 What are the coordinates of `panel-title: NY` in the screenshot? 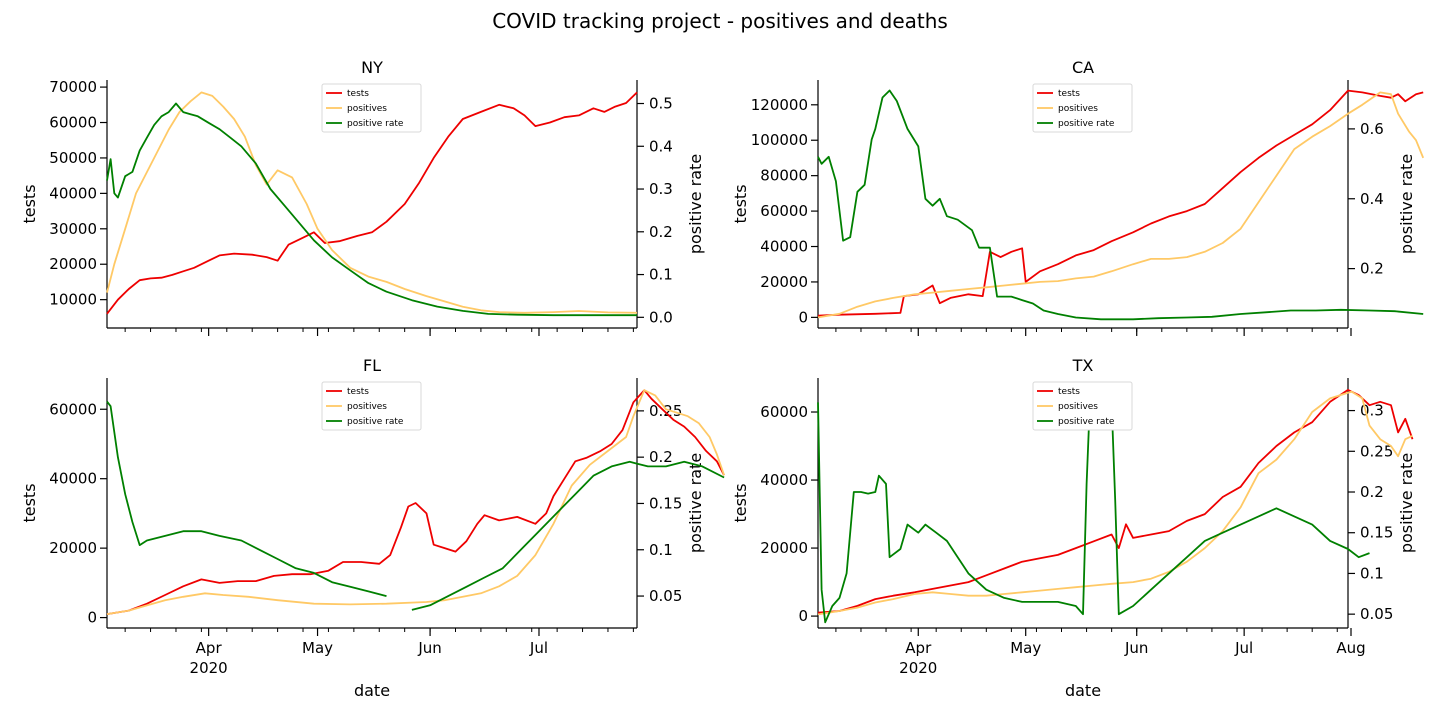 It's located at (372, 67).